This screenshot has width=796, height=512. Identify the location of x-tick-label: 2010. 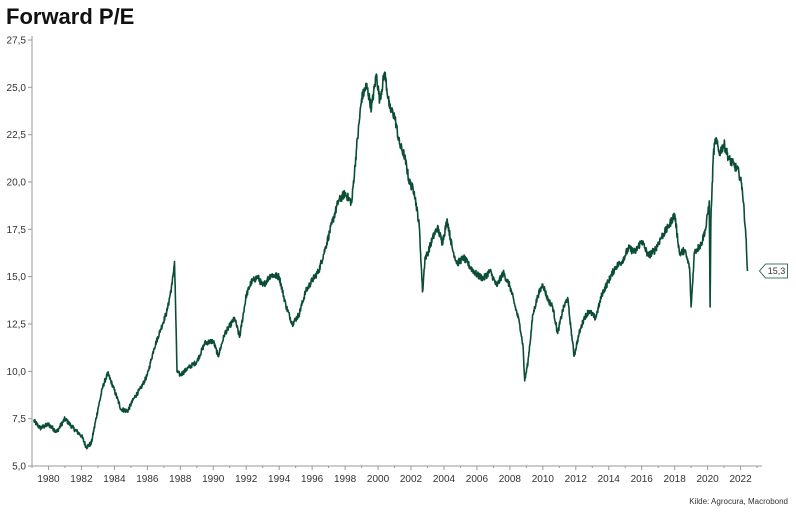
(543, 479).